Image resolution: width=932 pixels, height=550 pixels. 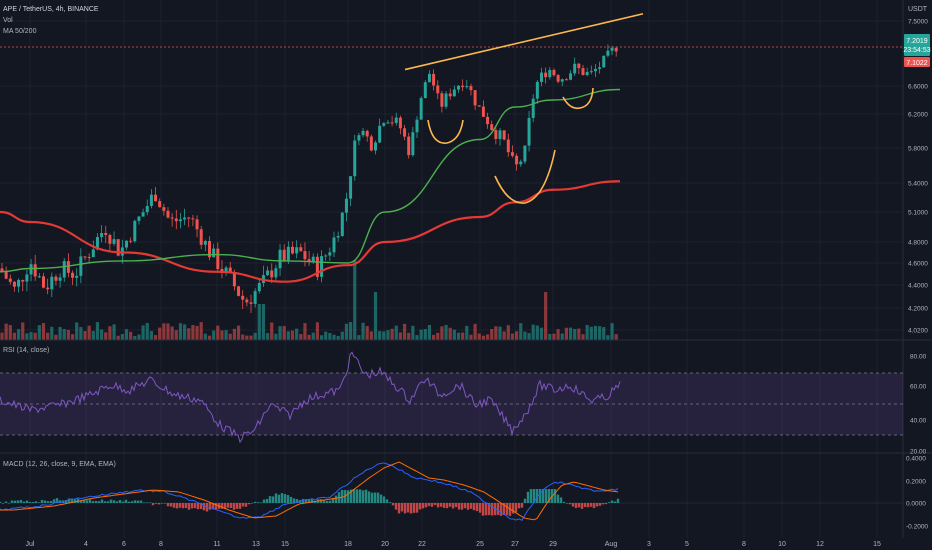 I want to click on time-tick-label: 15, so click(x=285, y=544).